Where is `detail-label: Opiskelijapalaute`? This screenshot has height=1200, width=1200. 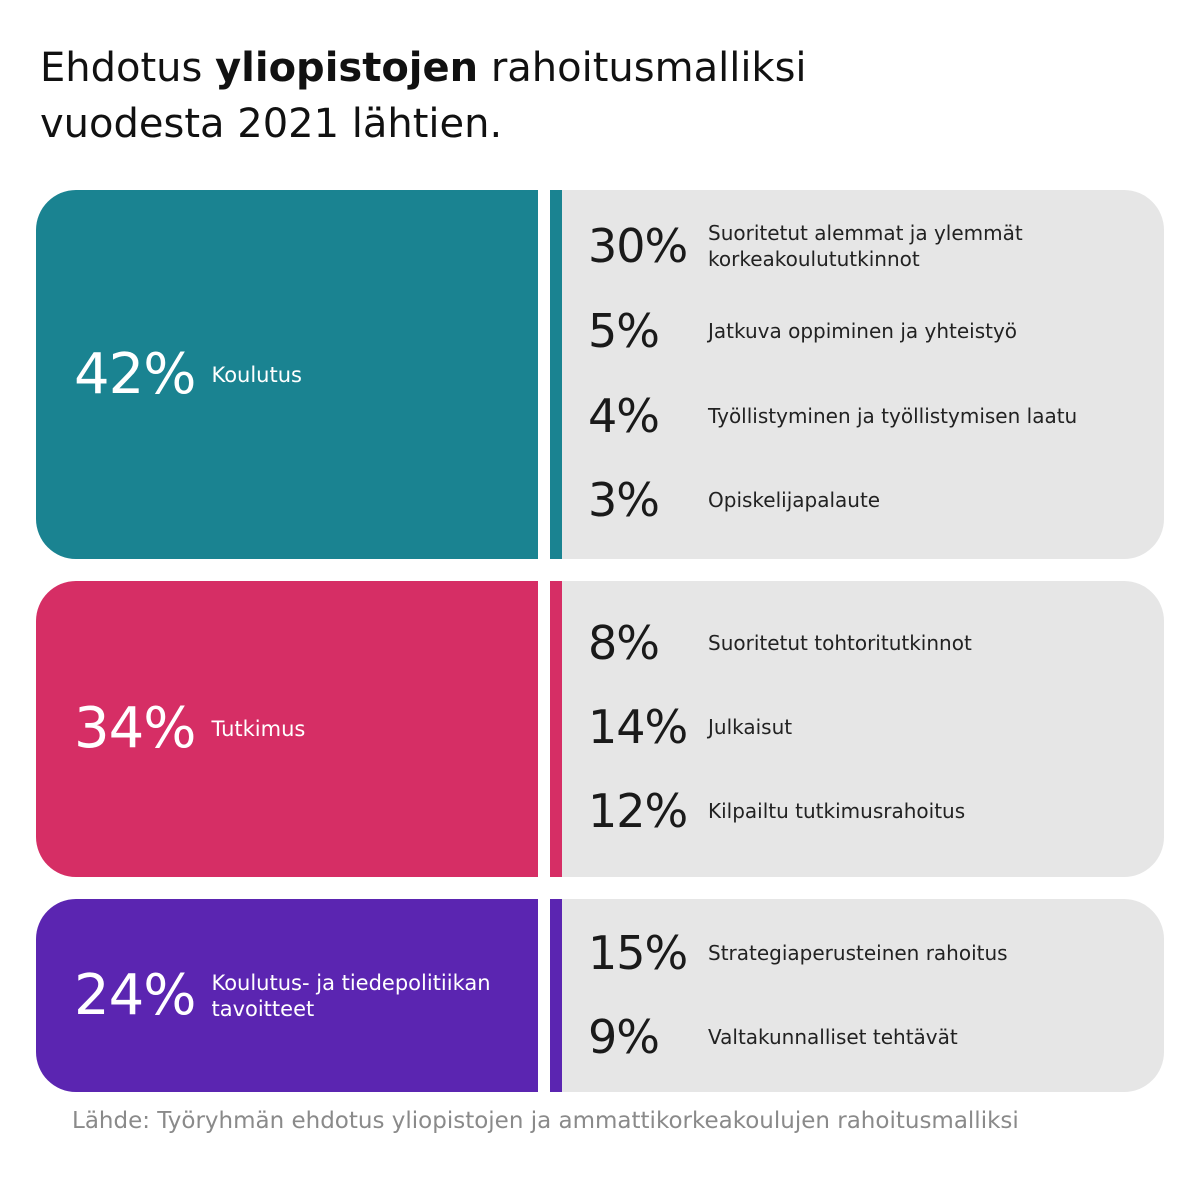
detail-label: Opiskelijapalaute is located at coordinates (794, 500).